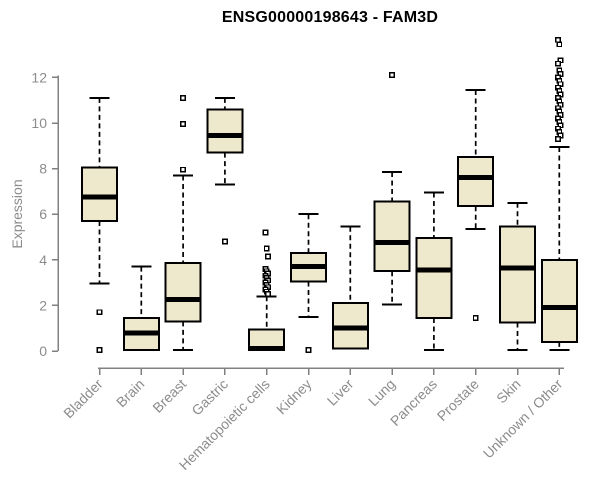 The height and width of the screenshot is (500, 600). What do you see at coordinates (225, 170) in the screenshot?
I see `boxplot-group-gastric` at bounding box center [225, 170].